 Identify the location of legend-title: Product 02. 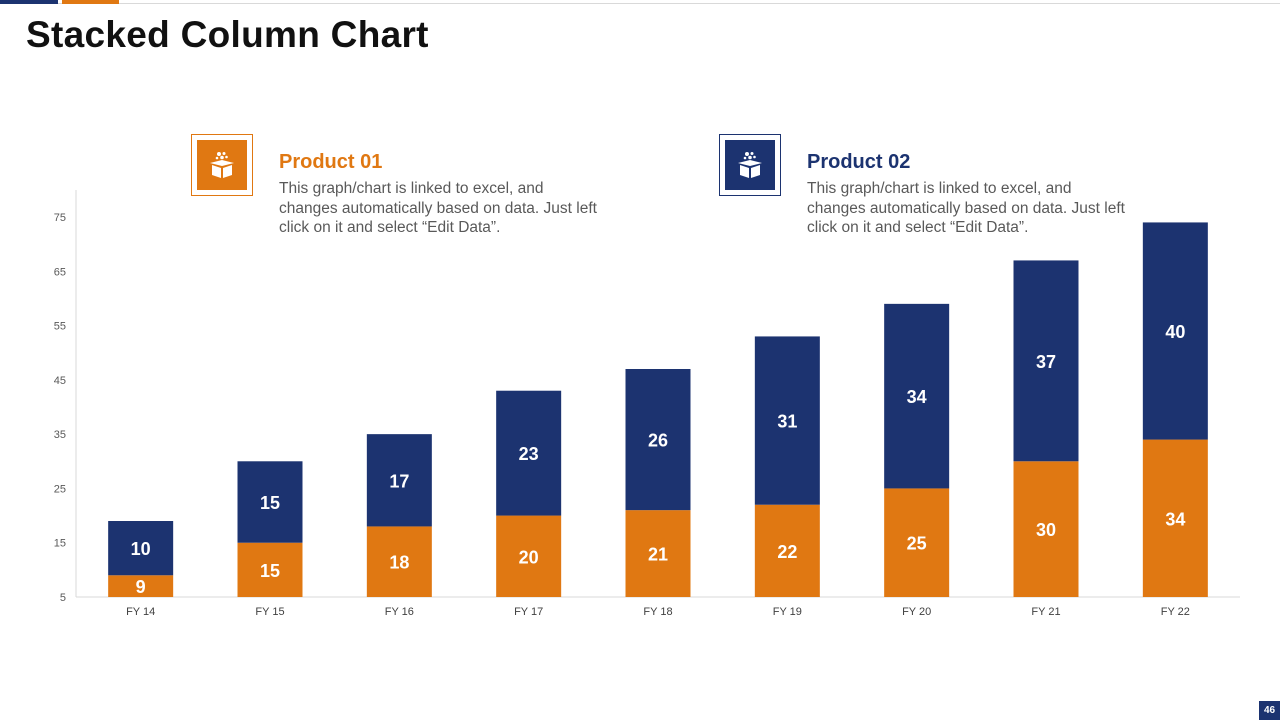
(859, 162).